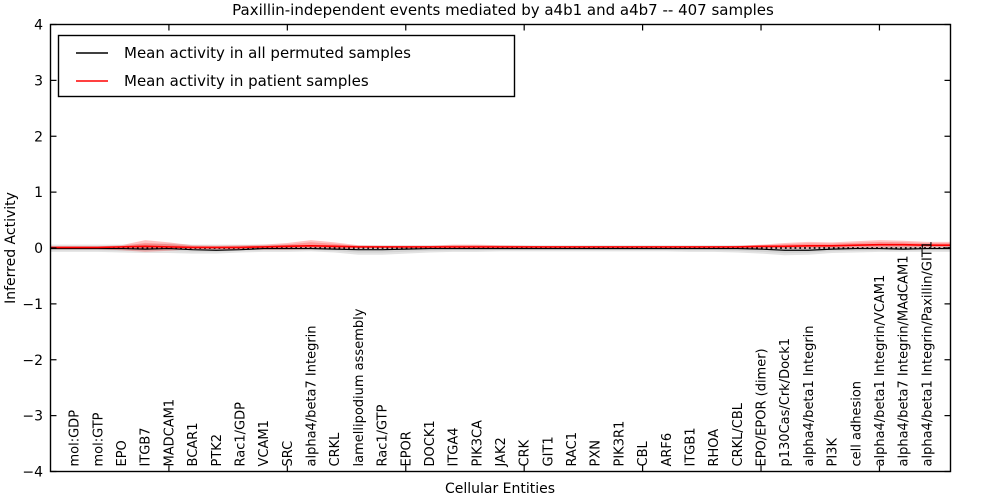  I want to click on x-tick-label: ITGA4, so click(454, 446).